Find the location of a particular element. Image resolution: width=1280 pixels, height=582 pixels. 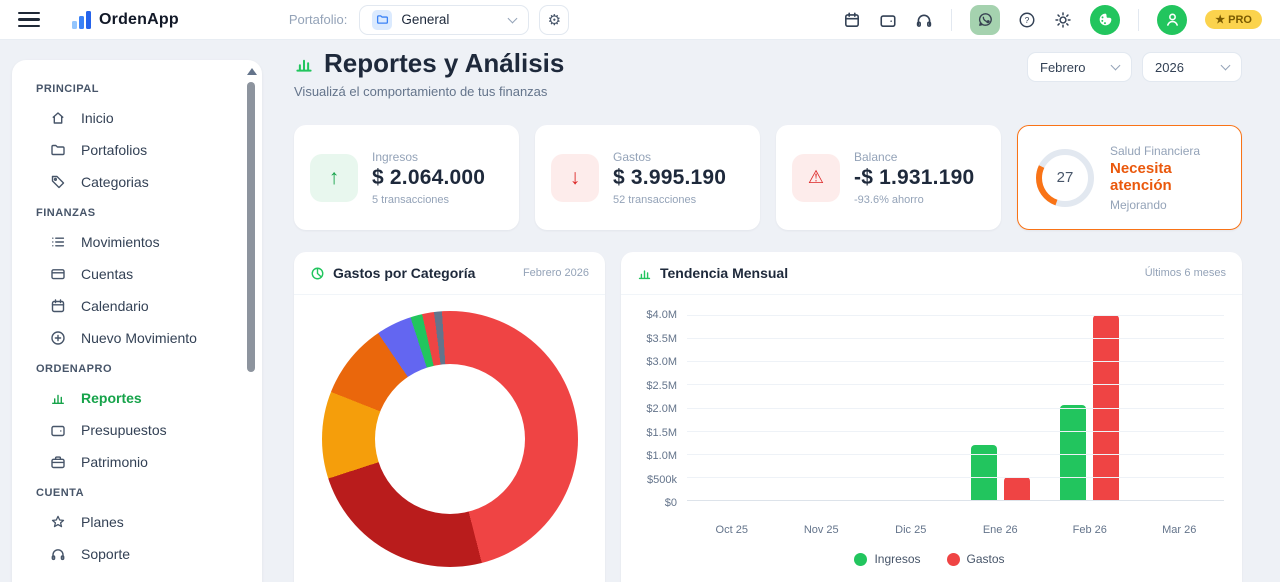

arrow-down-icon: ↓ is located at coordinates (575, 177).